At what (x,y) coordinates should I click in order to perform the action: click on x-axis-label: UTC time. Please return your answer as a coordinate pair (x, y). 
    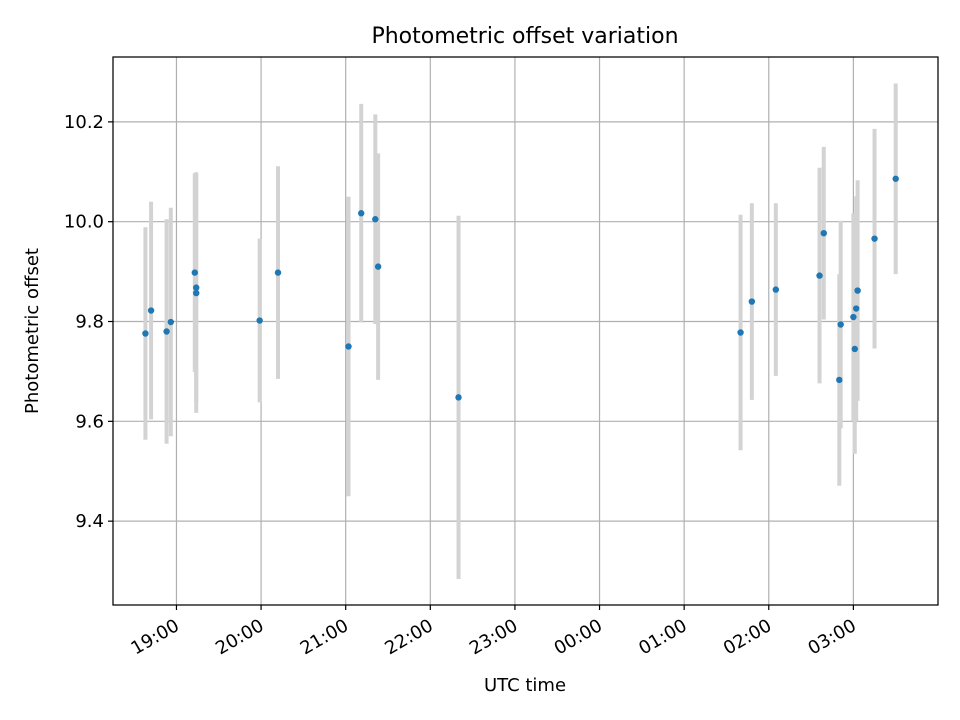
    Looking at the image, I should click on (525, 685).